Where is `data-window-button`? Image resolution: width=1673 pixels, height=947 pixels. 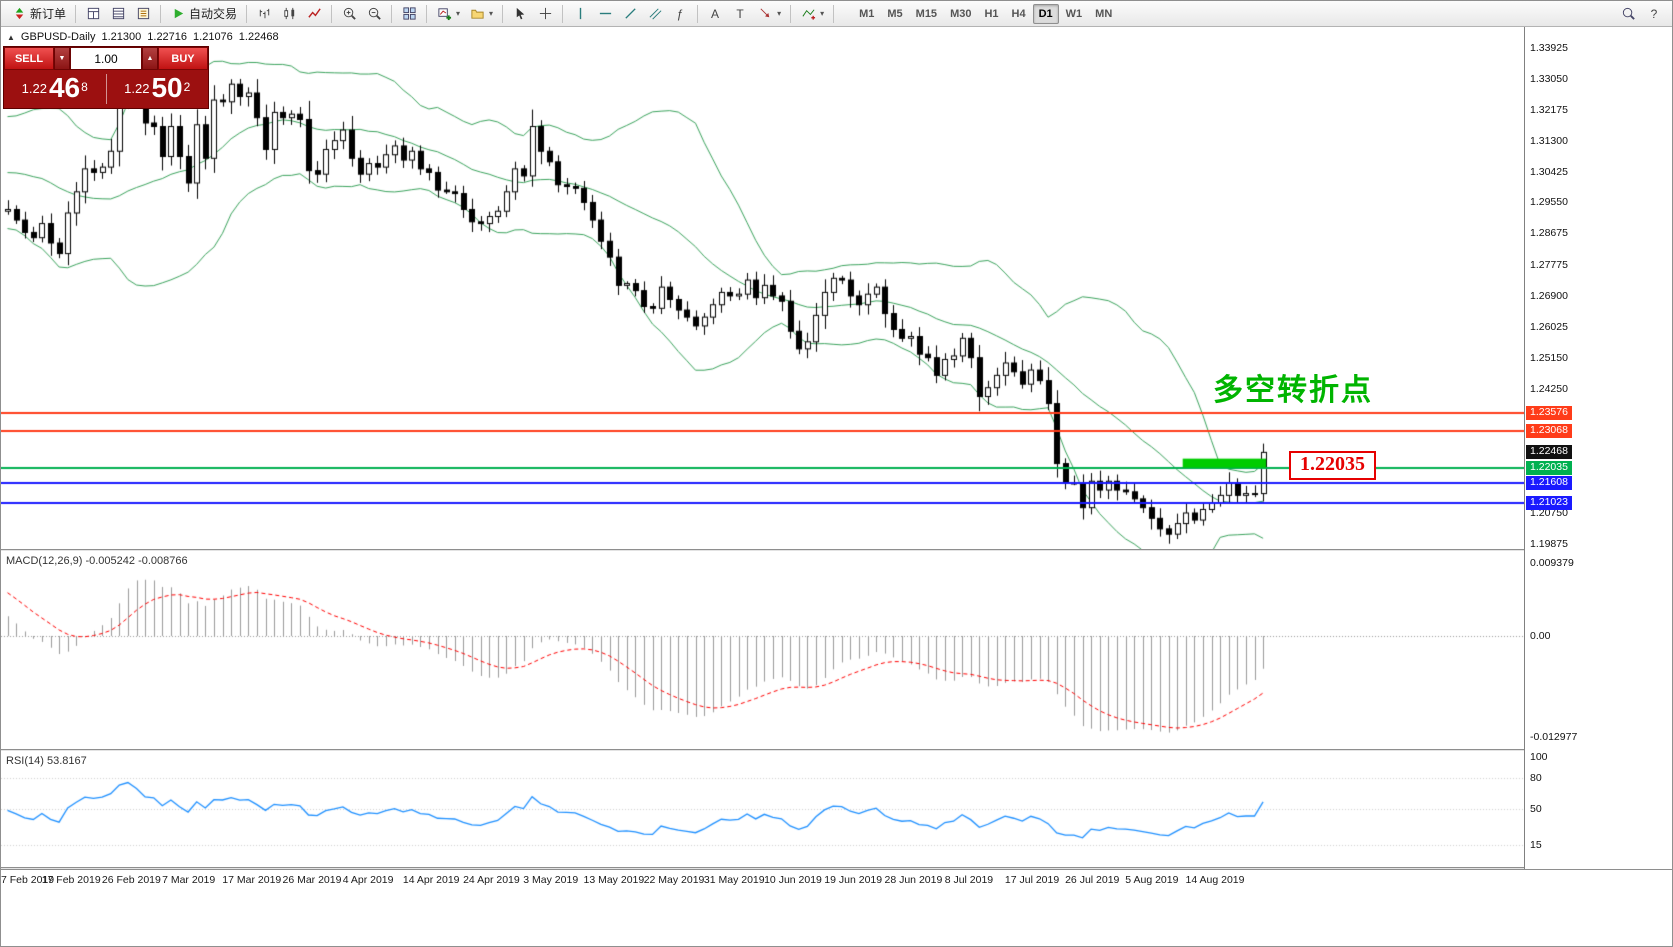 data-window-button is located at coordinates (118, 14).